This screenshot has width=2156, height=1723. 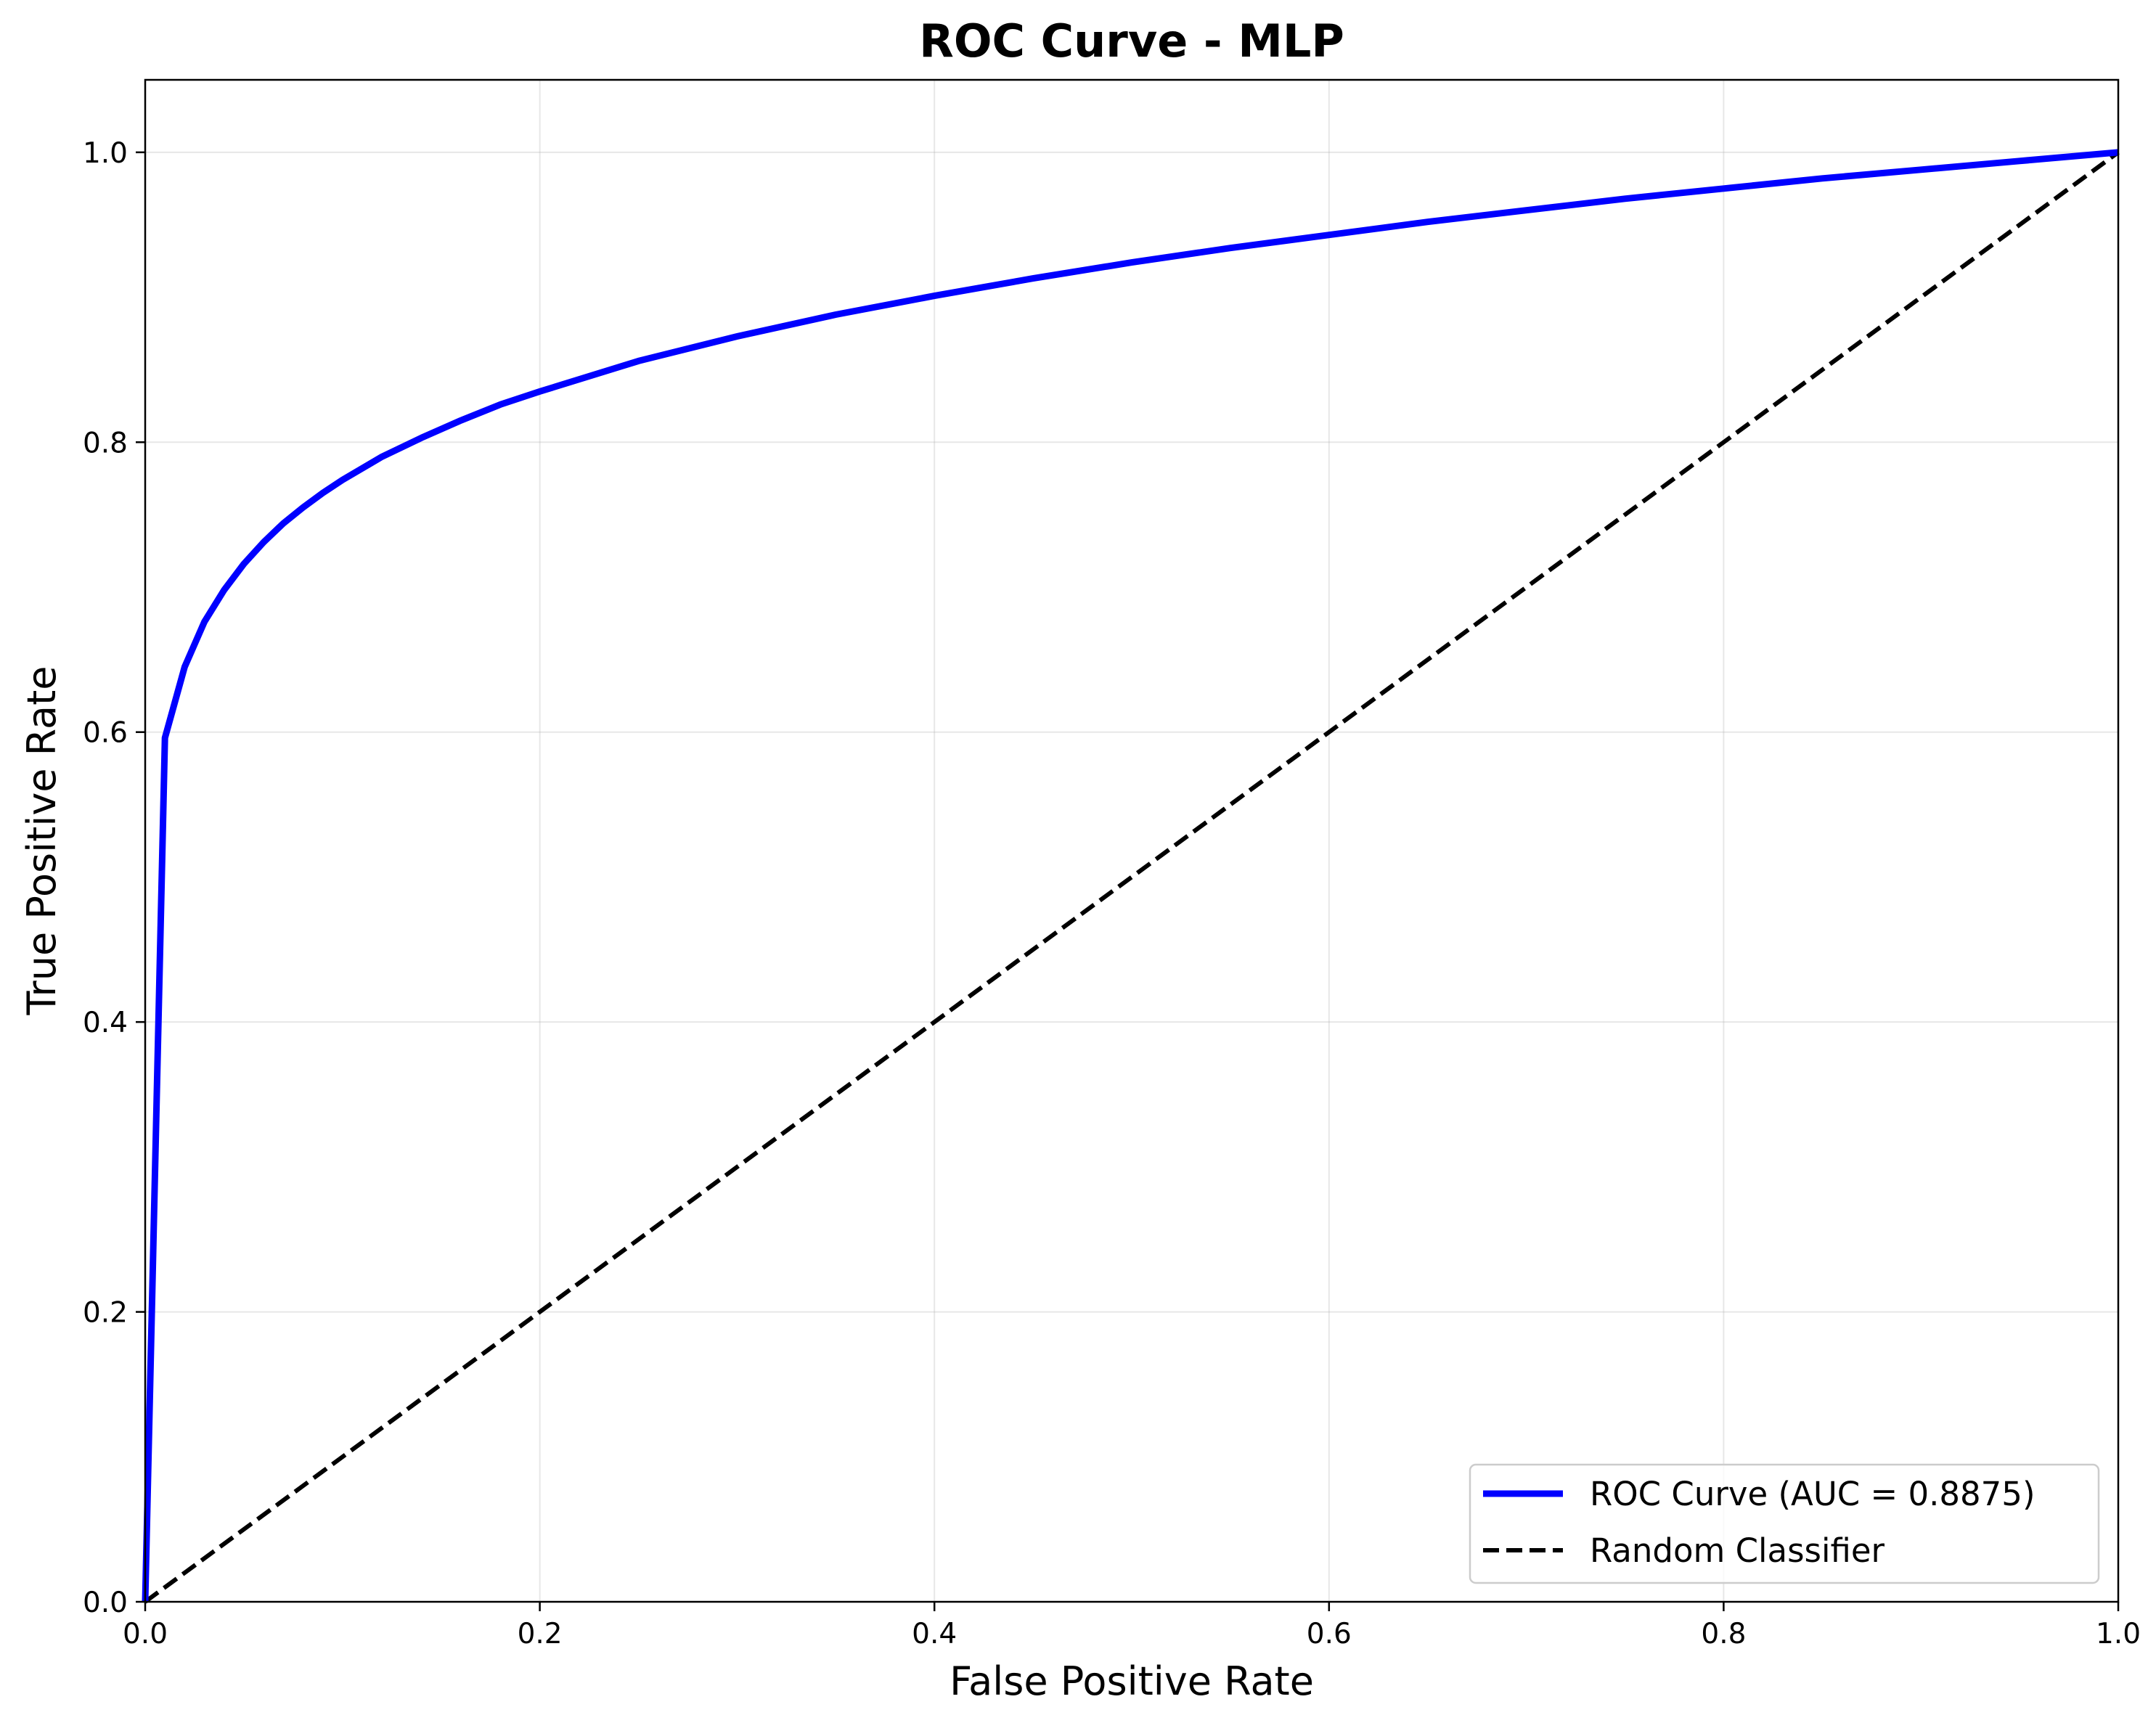 What do you see at coordinates (1813, 1494) in the screenshot?
I see `legend-label-roc: ROC Curve (AUC = 0.8875)` at bounding box center [1813, 1494].